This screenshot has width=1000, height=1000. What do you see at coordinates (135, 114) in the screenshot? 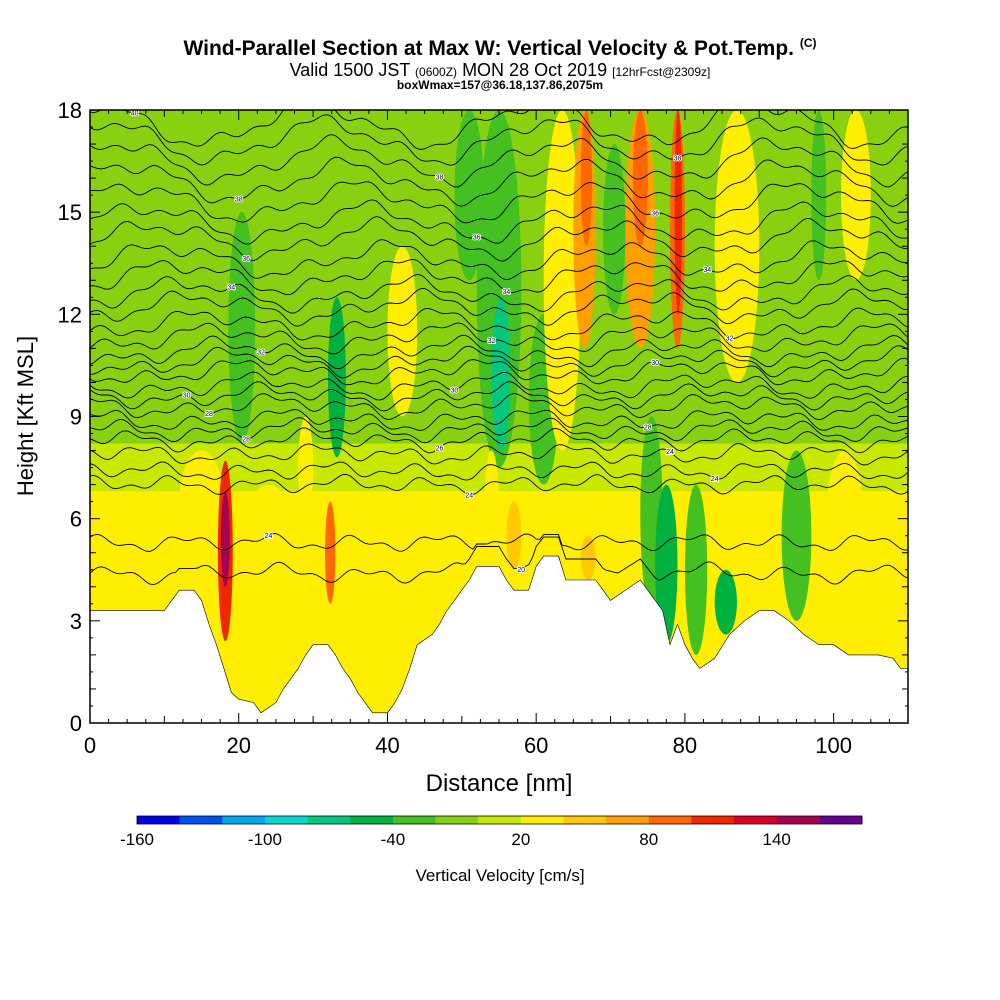
I see `contour-label-26: 40` at bounding box center [135, 114].